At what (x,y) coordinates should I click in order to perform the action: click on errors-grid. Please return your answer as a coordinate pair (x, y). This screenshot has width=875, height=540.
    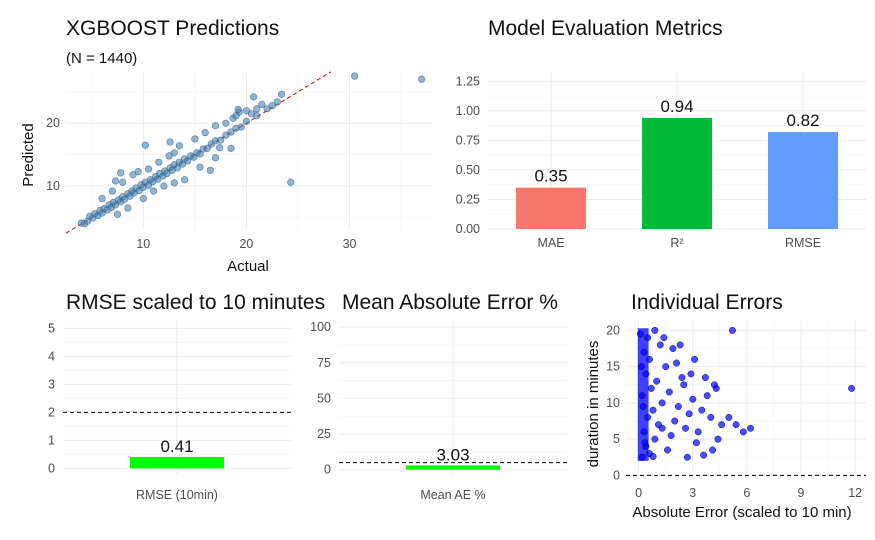
    Looking at the image, I should click on (746, 400).